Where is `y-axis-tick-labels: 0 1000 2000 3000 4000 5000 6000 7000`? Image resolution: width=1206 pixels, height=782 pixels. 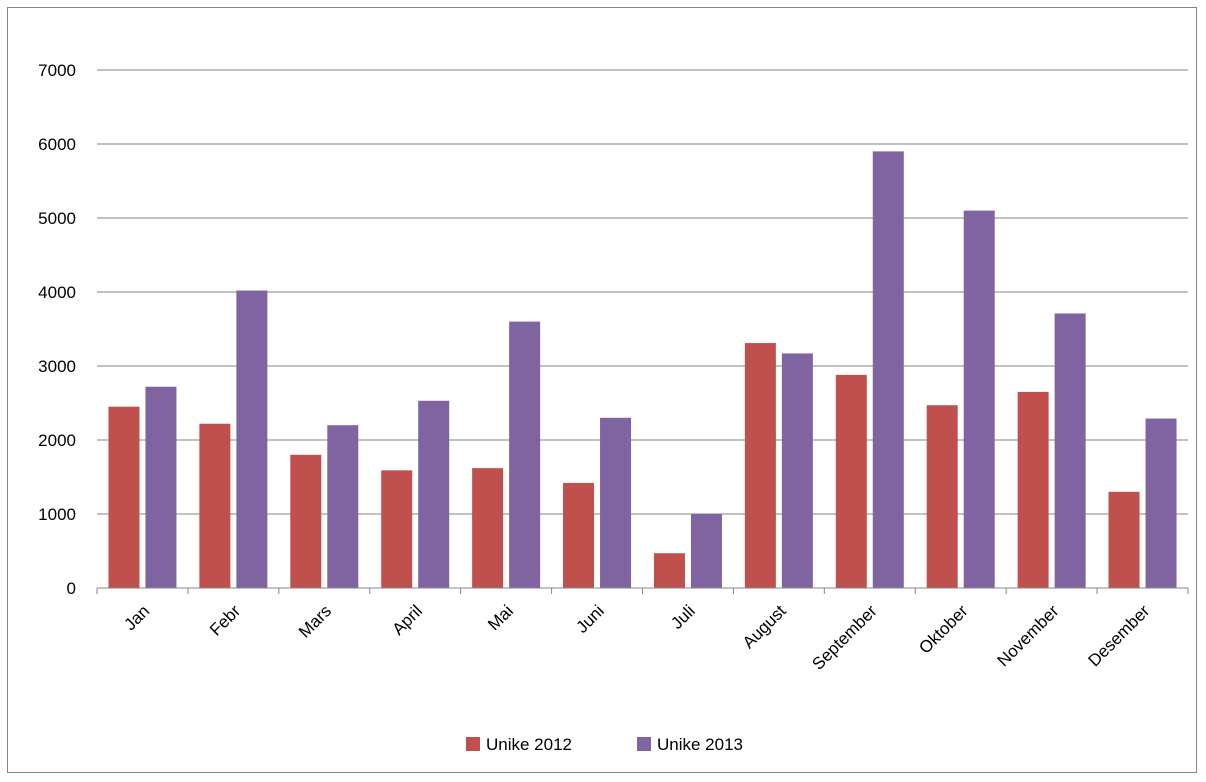 y-axis-tick-labels: 0 1000 2000 3000 4000 5000 6000 7000 is located at coordinates (57, 329).